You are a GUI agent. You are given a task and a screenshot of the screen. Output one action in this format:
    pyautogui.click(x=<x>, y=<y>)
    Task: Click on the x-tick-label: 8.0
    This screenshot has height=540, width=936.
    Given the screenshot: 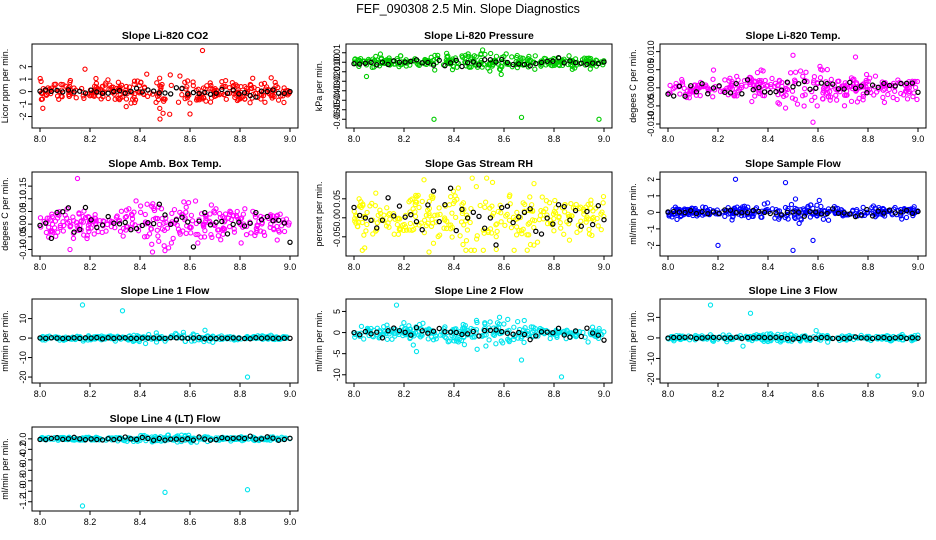 What is the action you would take?
    pyautogui.click(x=354, y=139)
    